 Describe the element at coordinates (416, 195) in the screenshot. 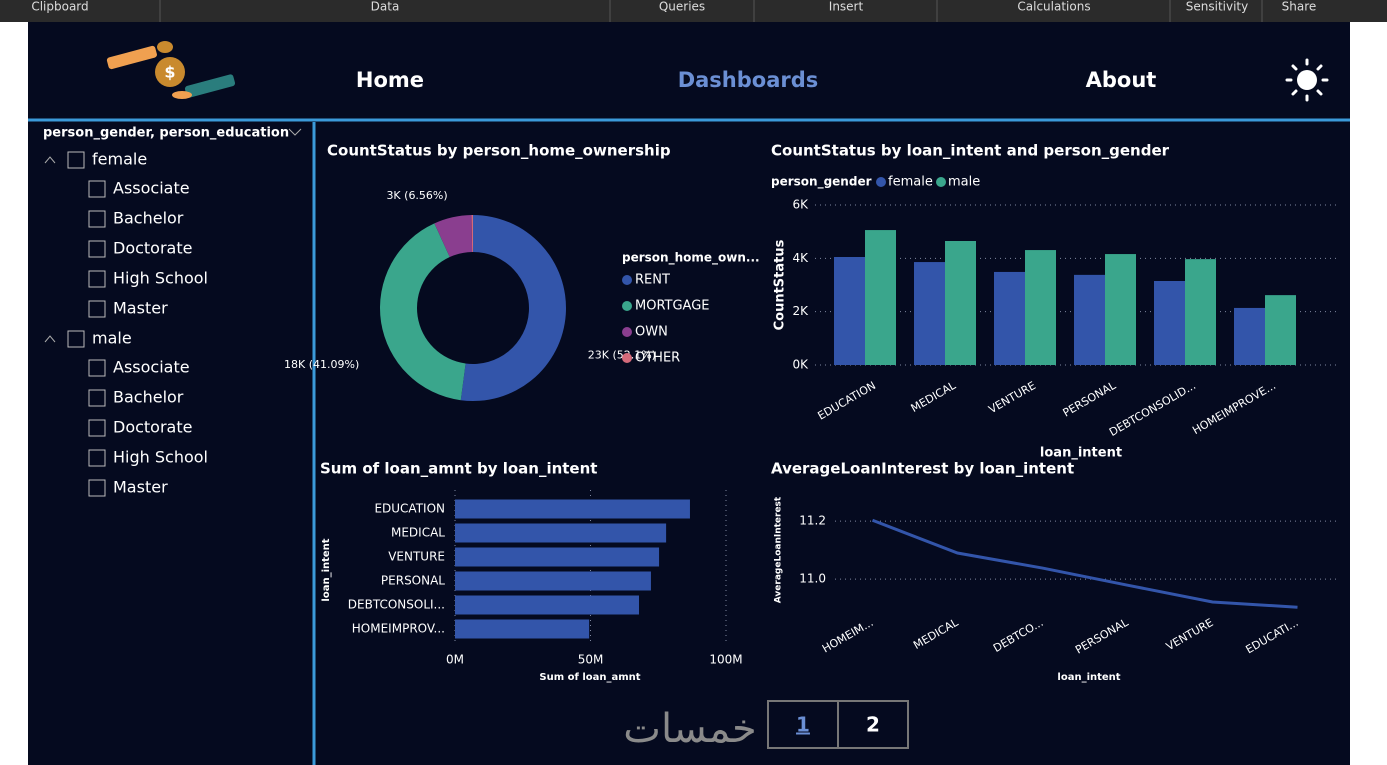

I see `data-label: 3K (6.56%)` at that location.